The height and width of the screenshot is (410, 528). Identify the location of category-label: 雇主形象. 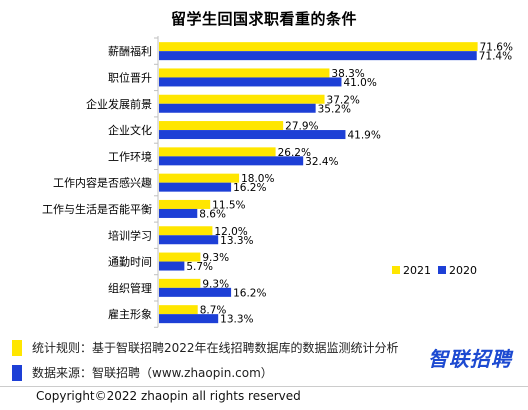
(130, 314).